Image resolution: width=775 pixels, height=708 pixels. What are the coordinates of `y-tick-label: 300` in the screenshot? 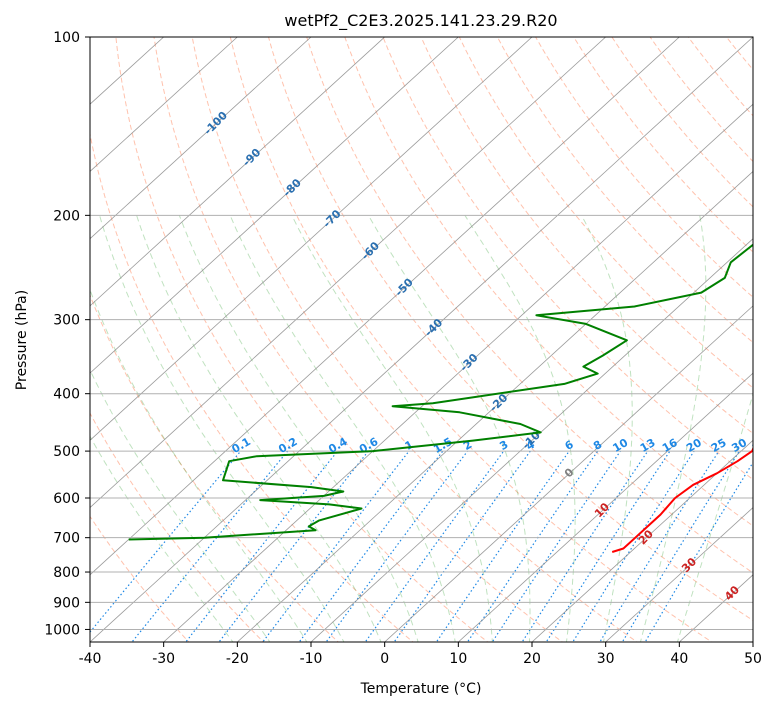 It's located at (66, 321).